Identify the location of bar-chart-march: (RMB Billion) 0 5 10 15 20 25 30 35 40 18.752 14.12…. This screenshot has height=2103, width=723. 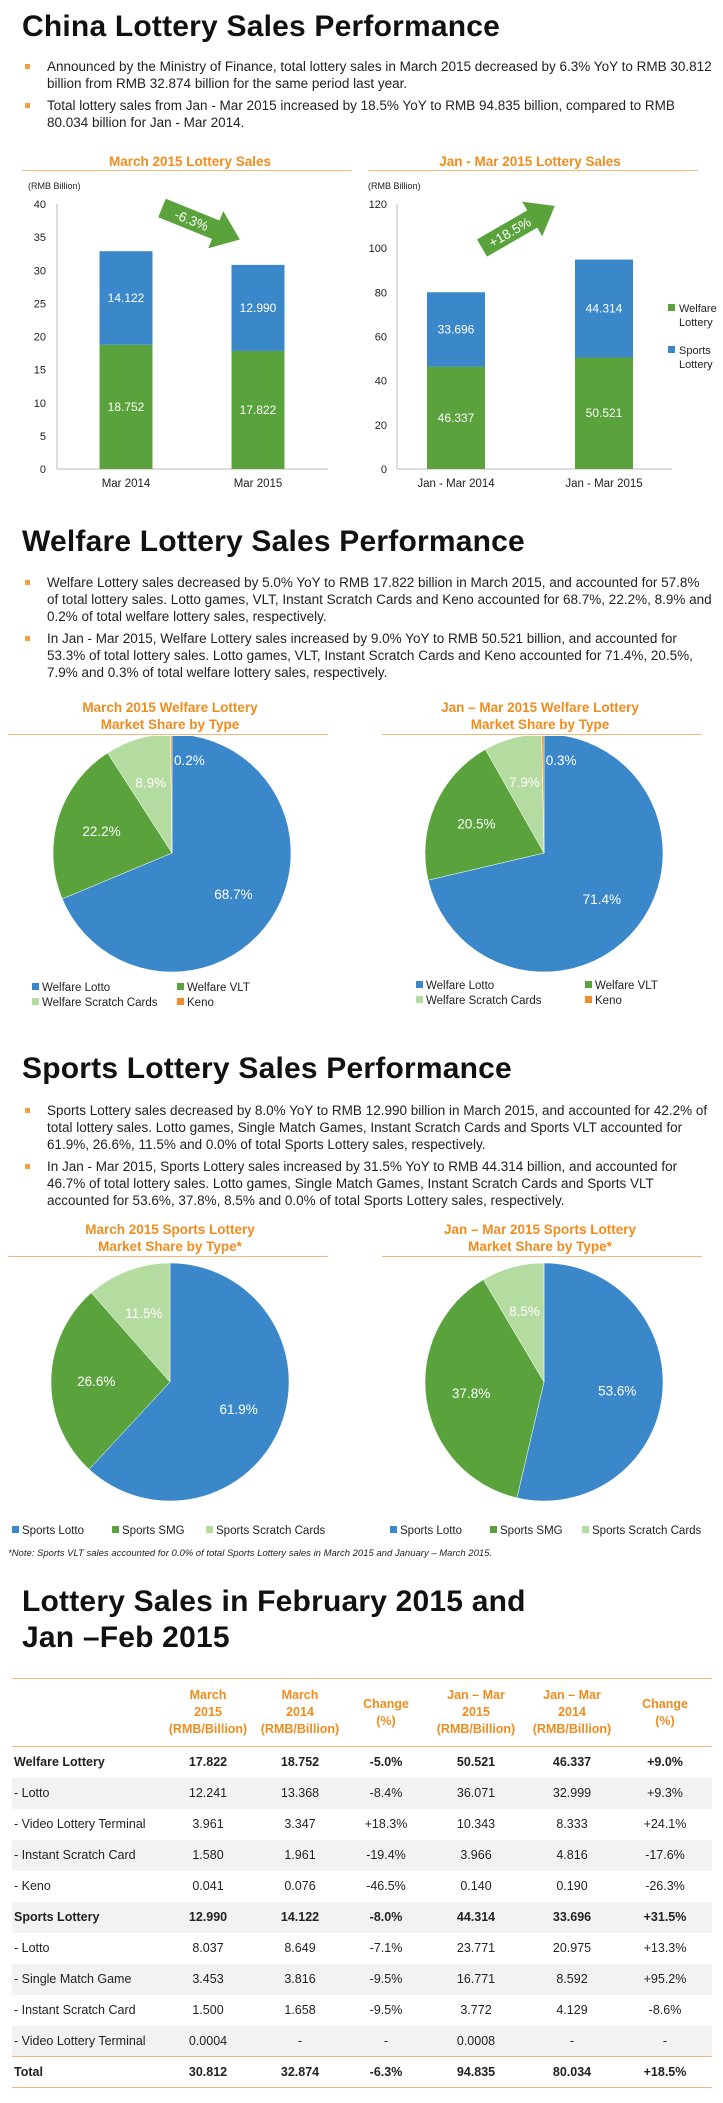
(178, 335).